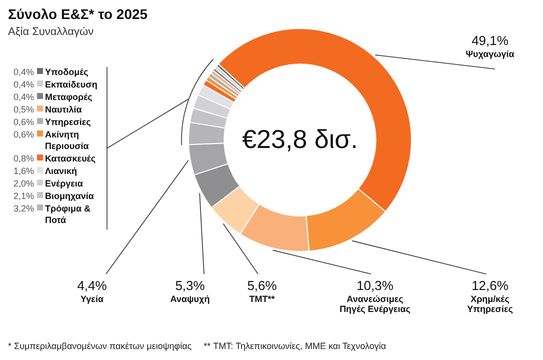 The width and height of the screenshot is (543, 360). I want to click on legend-label: Τρόφιμα & Ποτά, so click(68, 214).